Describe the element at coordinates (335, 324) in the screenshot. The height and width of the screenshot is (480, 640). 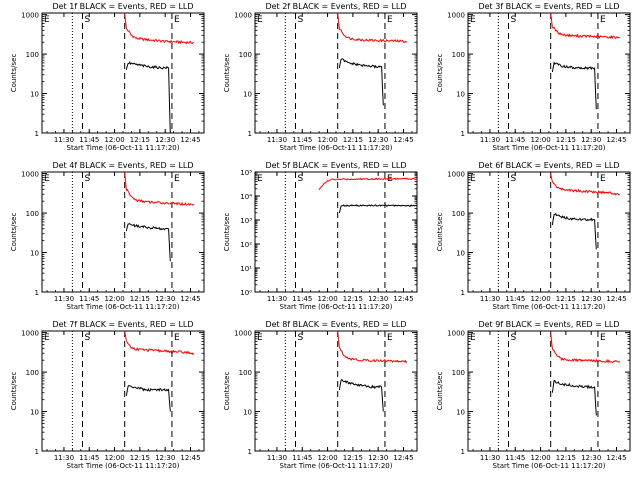
I see `panel-title: Det 8f BLACK = Events, RED = LLD` at that location.